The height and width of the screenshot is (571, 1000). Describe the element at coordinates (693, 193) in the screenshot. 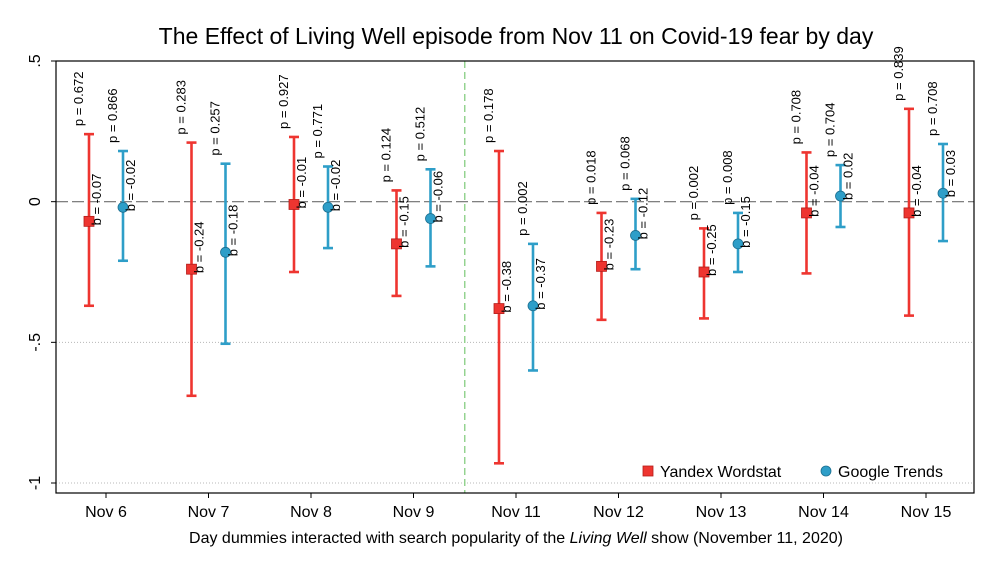

I see `yandex-wordstat-p-label-6: p = 0.002` at that location.